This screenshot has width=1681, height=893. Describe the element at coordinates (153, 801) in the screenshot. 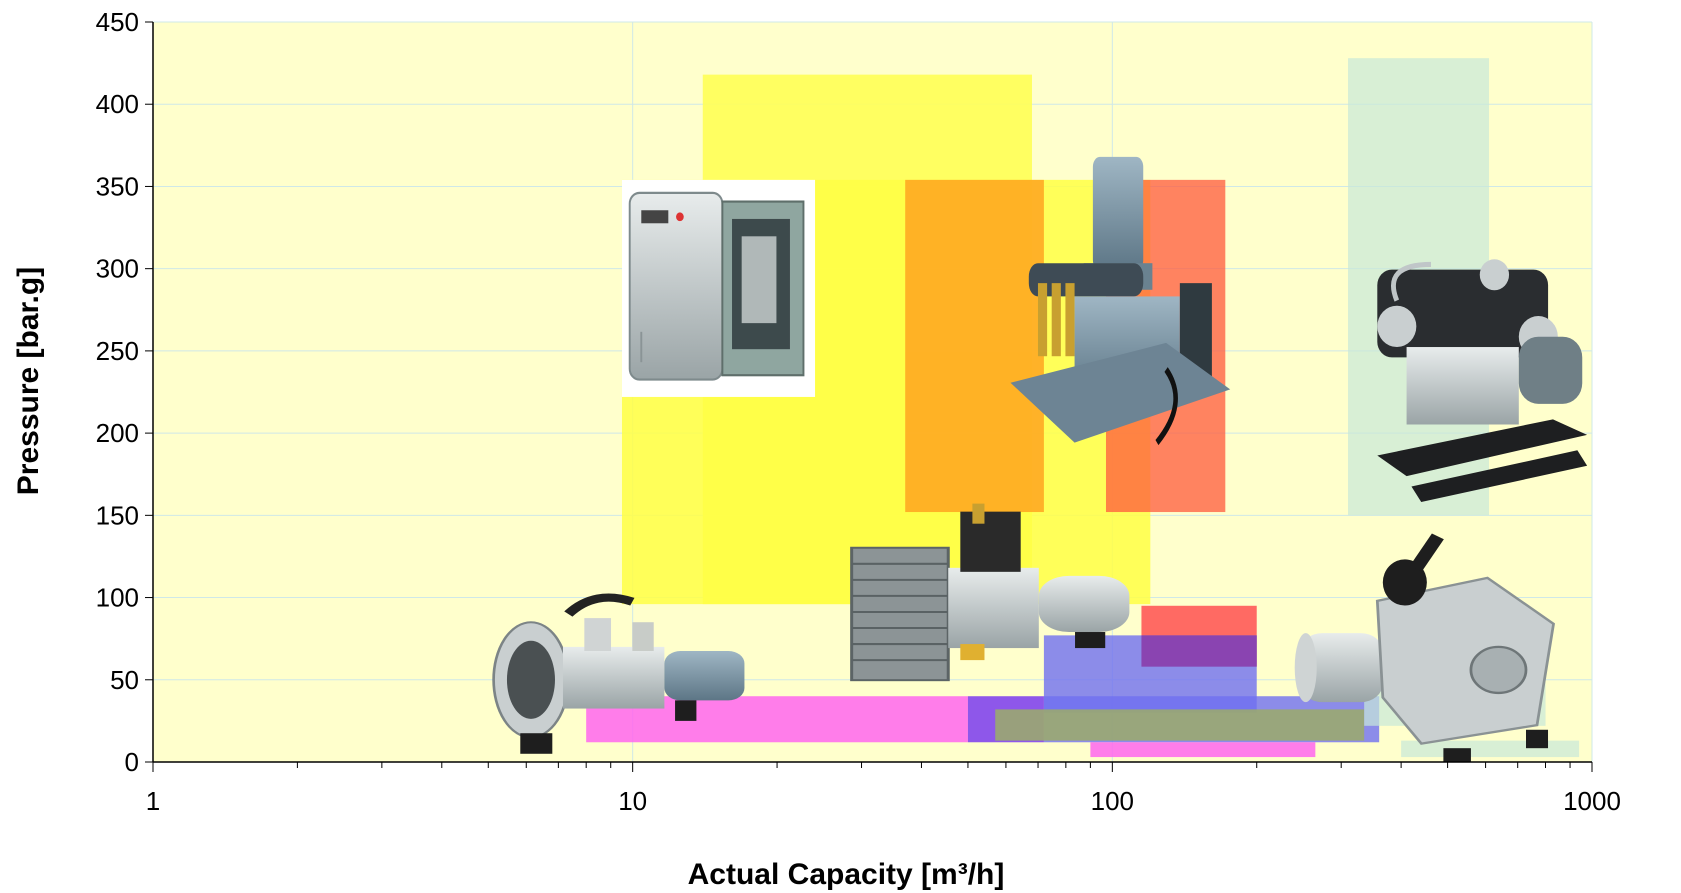

I see `x-tick-label: 1` at that location.